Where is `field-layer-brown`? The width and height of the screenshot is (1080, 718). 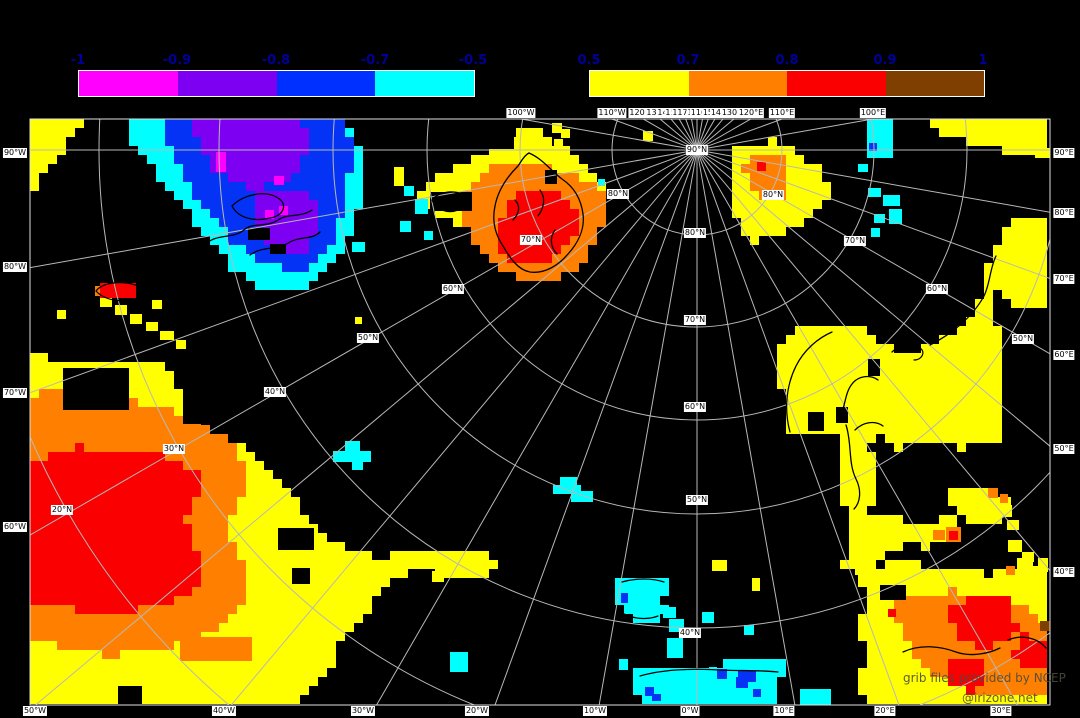
field-layer-brown is located at coordinates (1045, 626).